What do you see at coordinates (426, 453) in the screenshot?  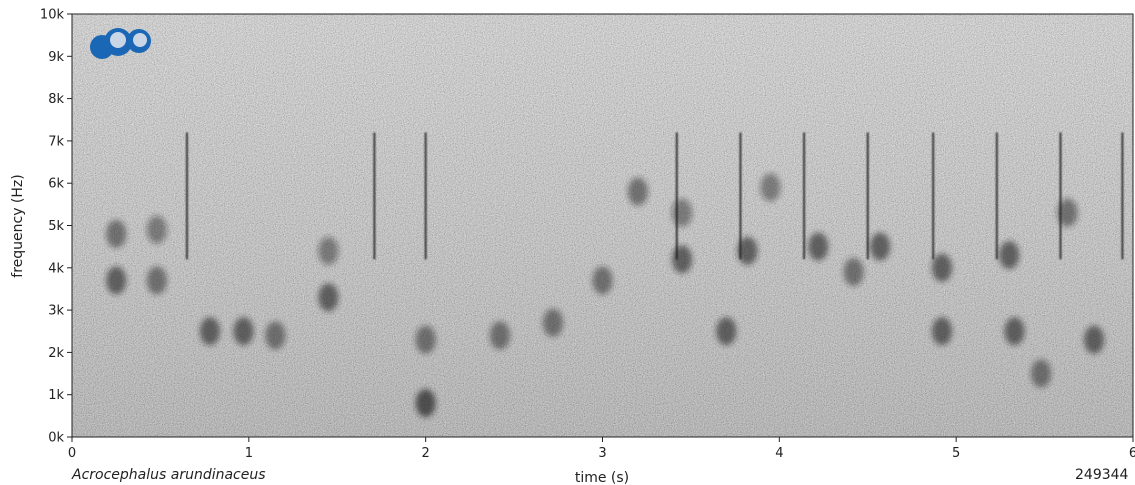 I see `x-tick-label: 2` at bounding box center [426, 453].